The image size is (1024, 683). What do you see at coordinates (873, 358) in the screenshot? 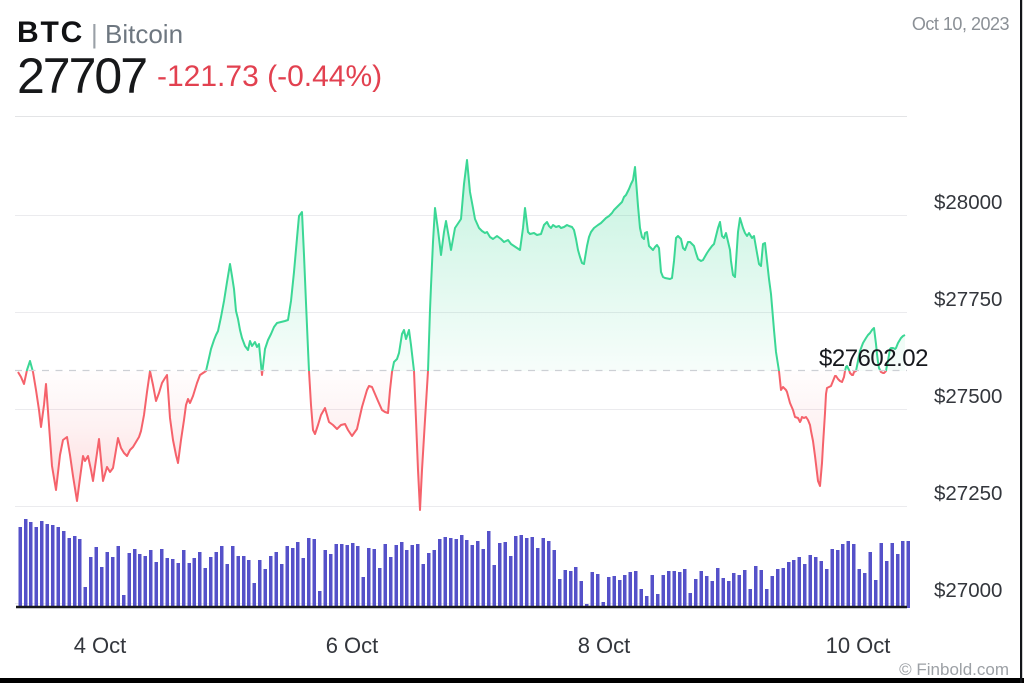
I see `svg-text: $27602.02` at bounding box center [873, 358].